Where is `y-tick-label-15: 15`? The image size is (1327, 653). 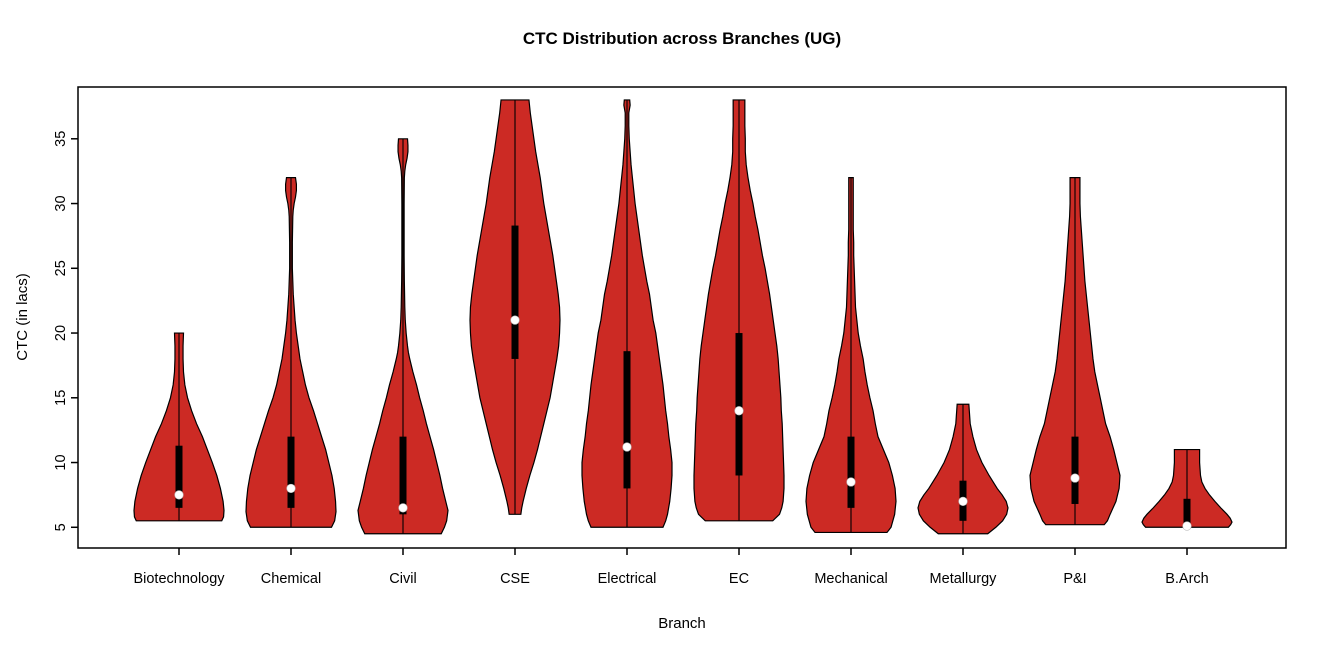
y-tick-label-15: 15 is located at coordinates (61, 398).